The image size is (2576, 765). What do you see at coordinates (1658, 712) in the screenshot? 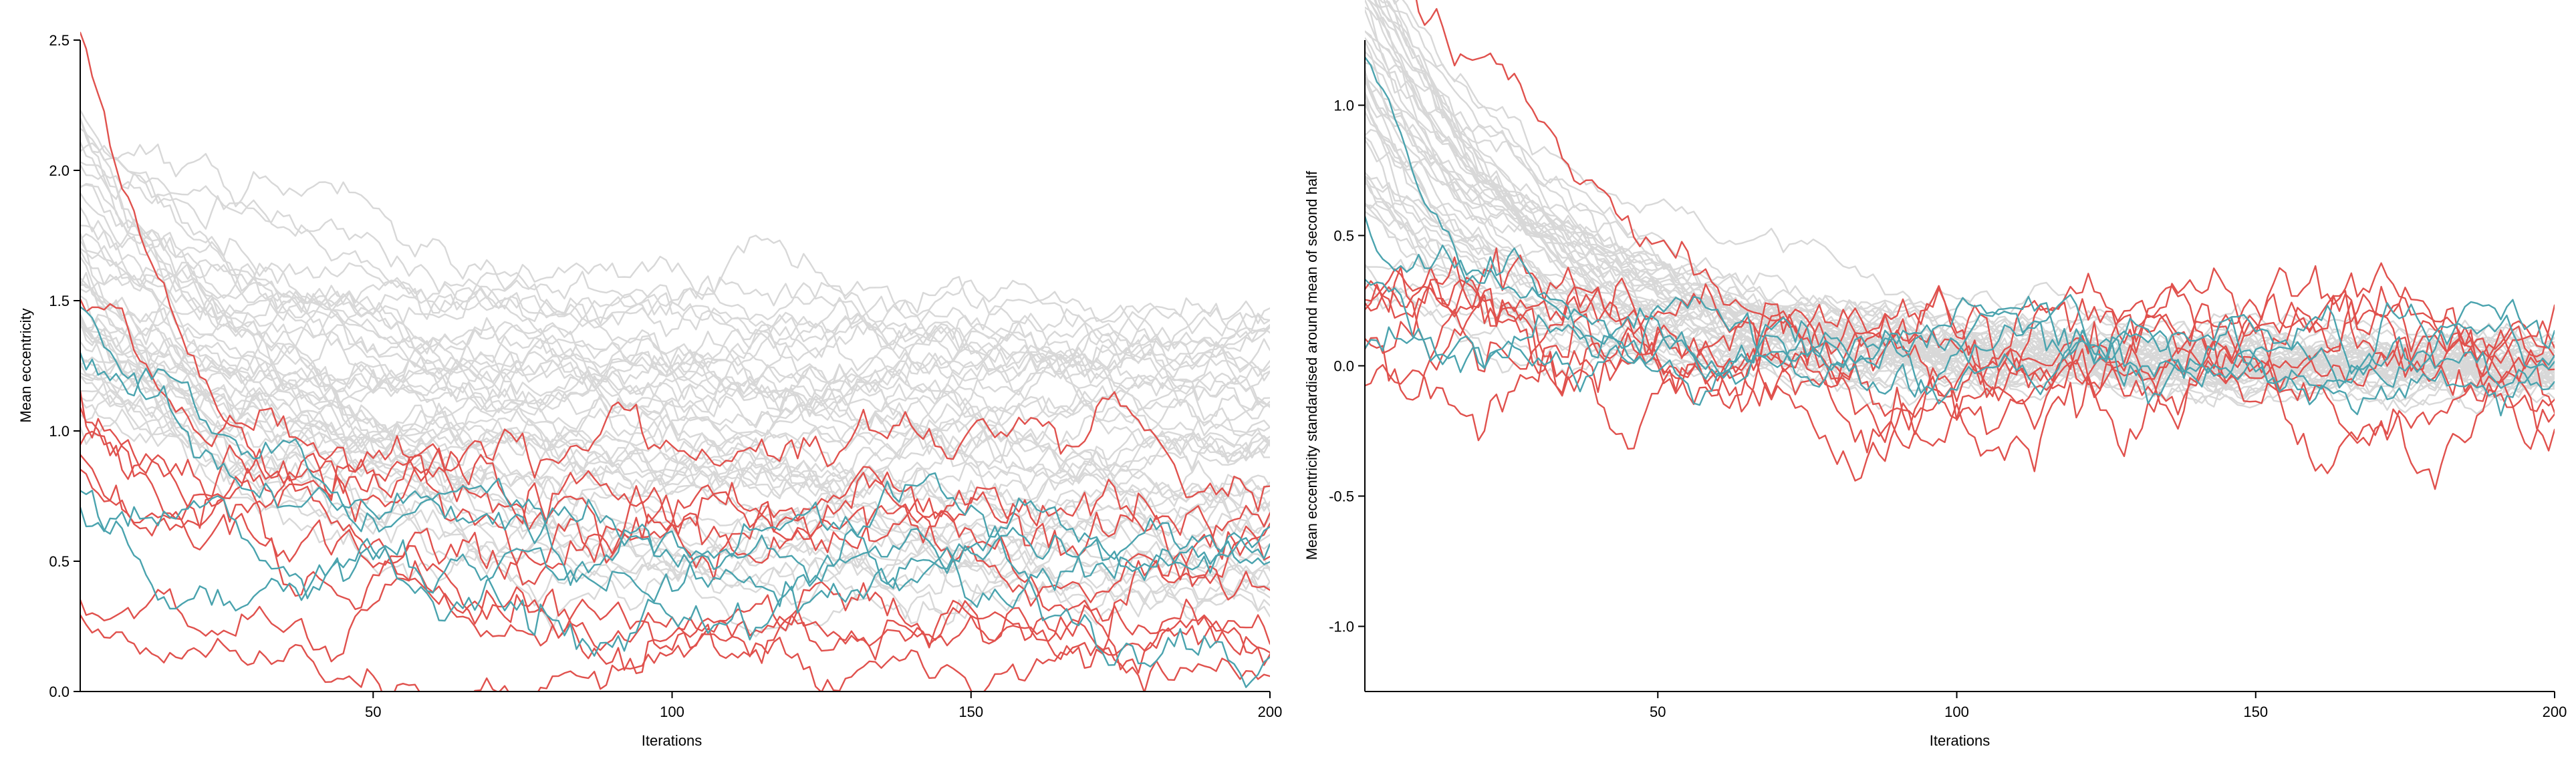
I see `right-x-tick-label: 50` at bounding box center [1658, 712].